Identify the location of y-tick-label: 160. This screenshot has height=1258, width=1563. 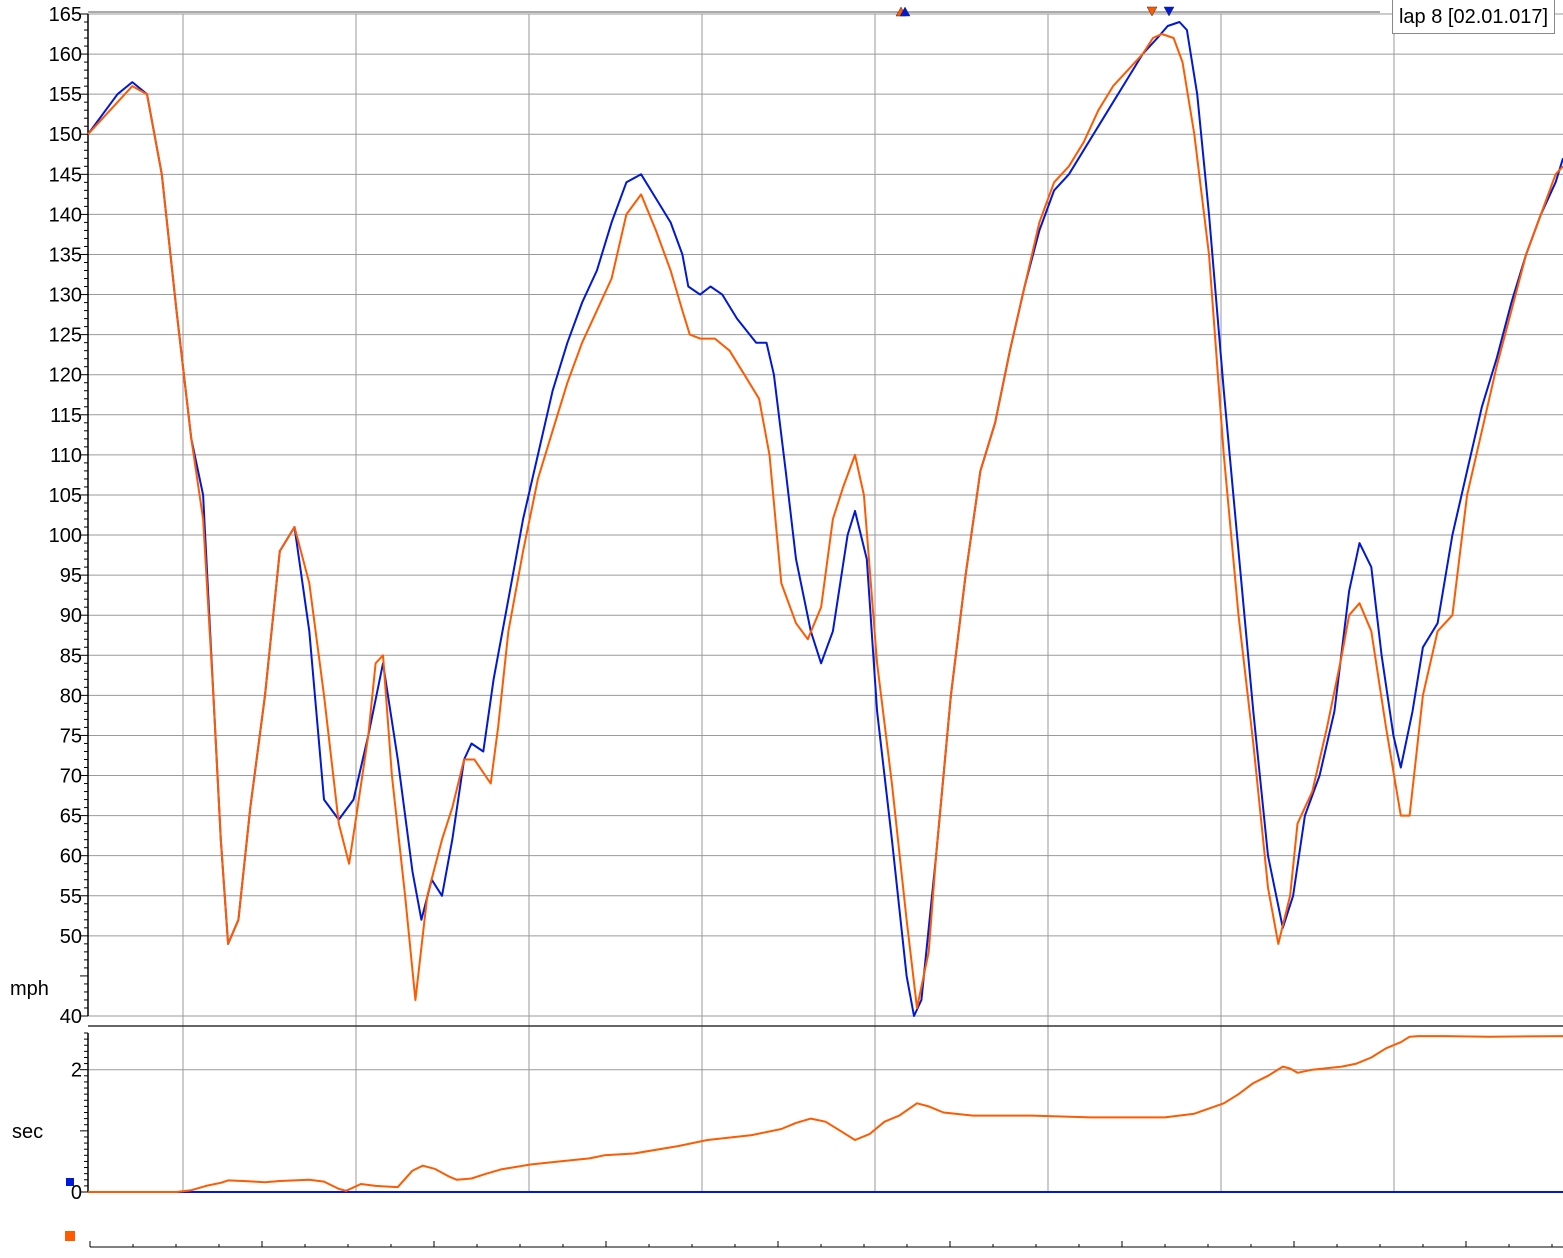
(65, 55).